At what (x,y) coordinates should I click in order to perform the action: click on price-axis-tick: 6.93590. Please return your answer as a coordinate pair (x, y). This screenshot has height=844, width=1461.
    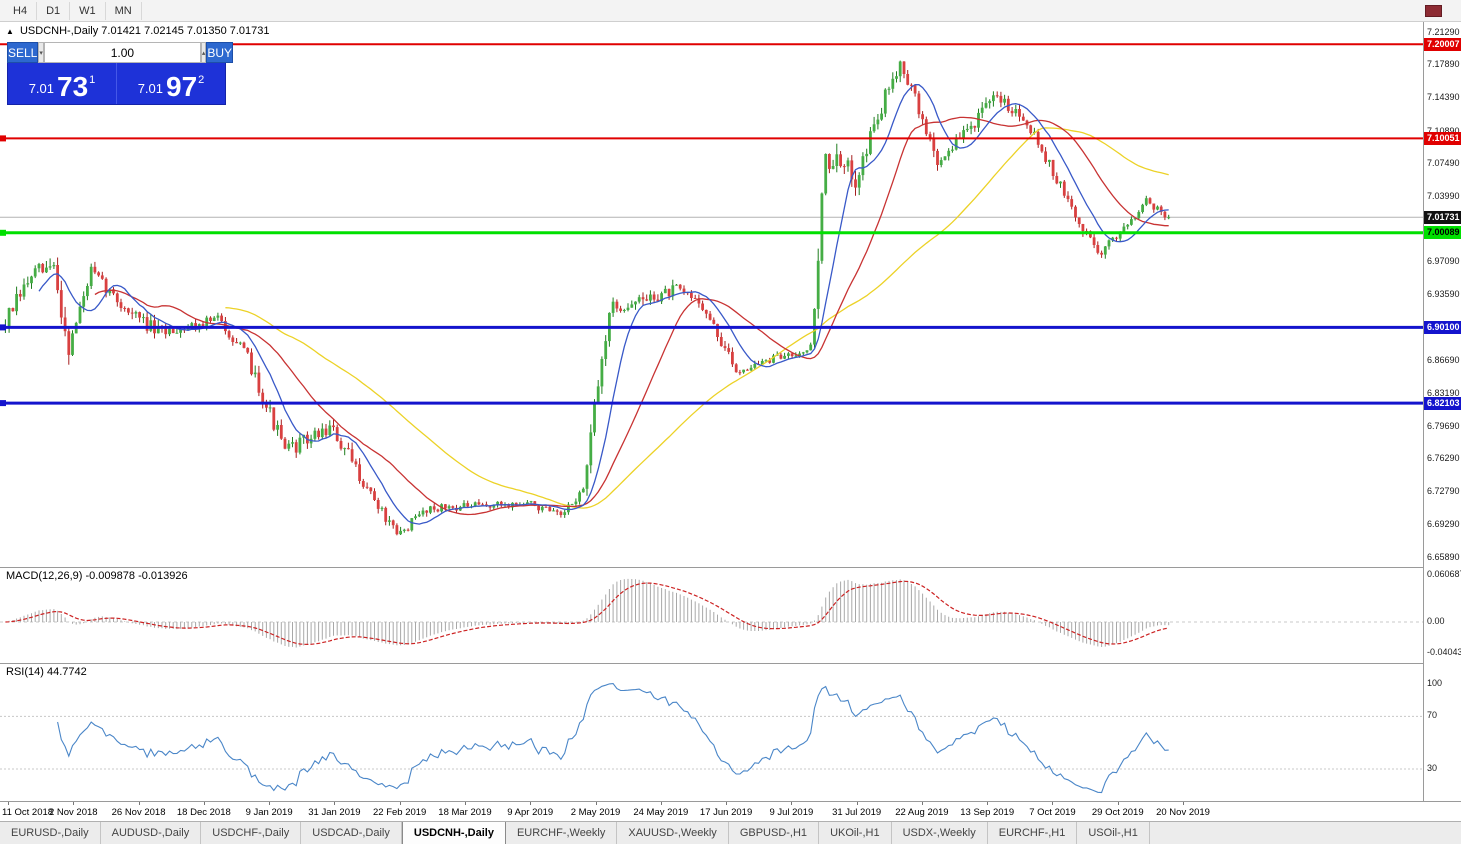
    Looking at the image, I should click on (1443, 294).